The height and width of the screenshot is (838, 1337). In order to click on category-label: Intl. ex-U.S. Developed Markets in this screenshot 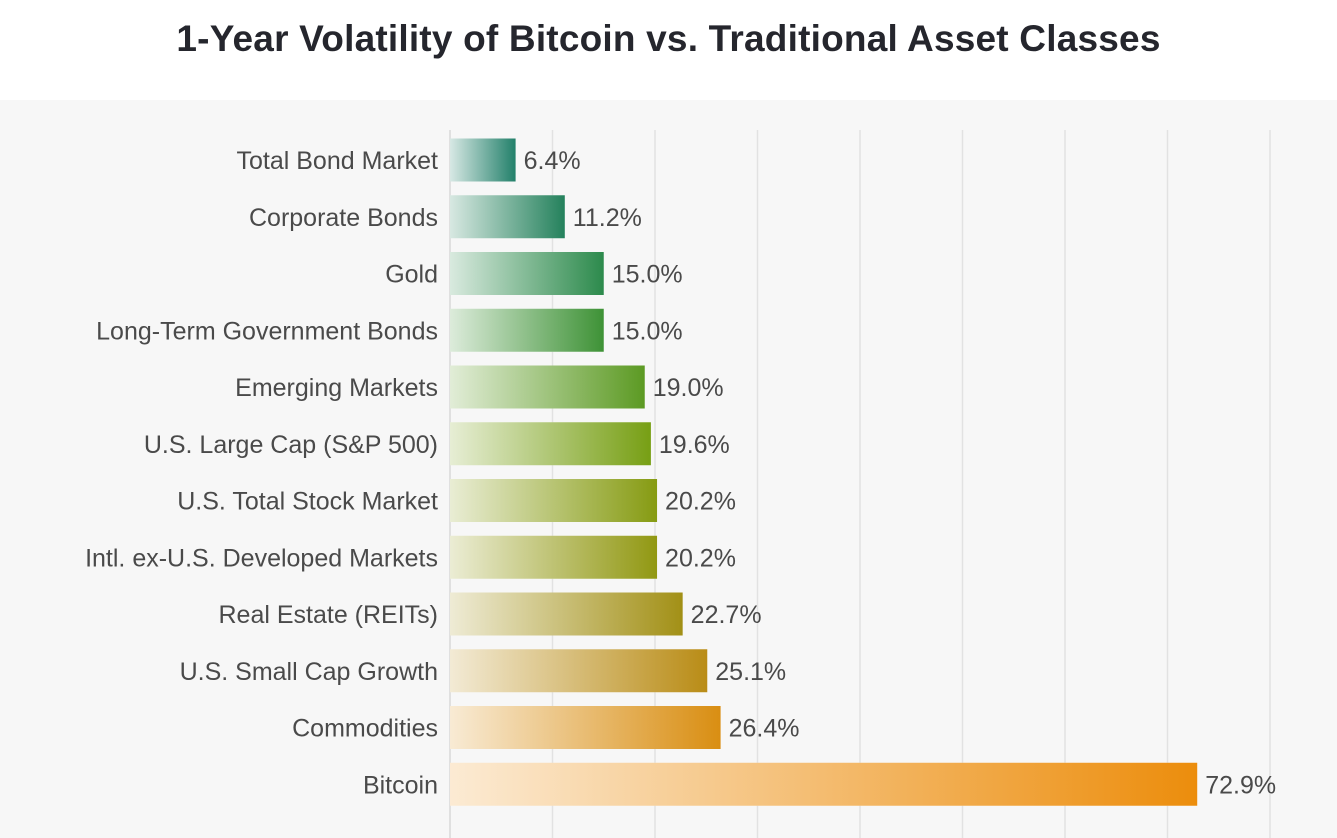, I will do `click(261, 558)`.